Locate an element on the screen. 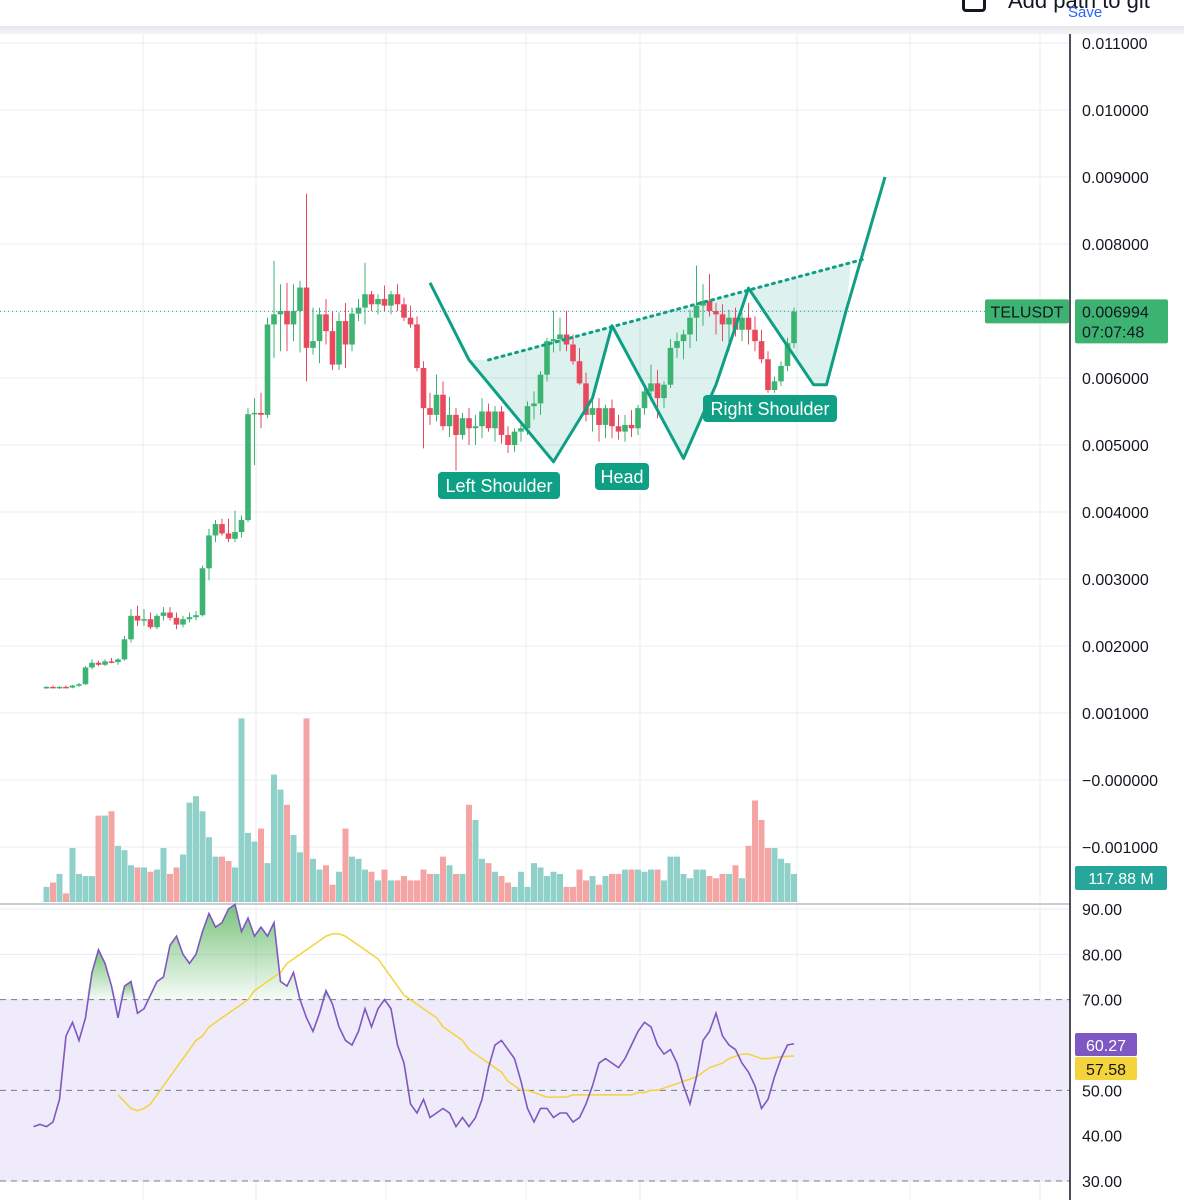 The width and height of the screenshot is (1184, 1200). price-tick-label: 0.001000 is located at coordinates (1115, 714).